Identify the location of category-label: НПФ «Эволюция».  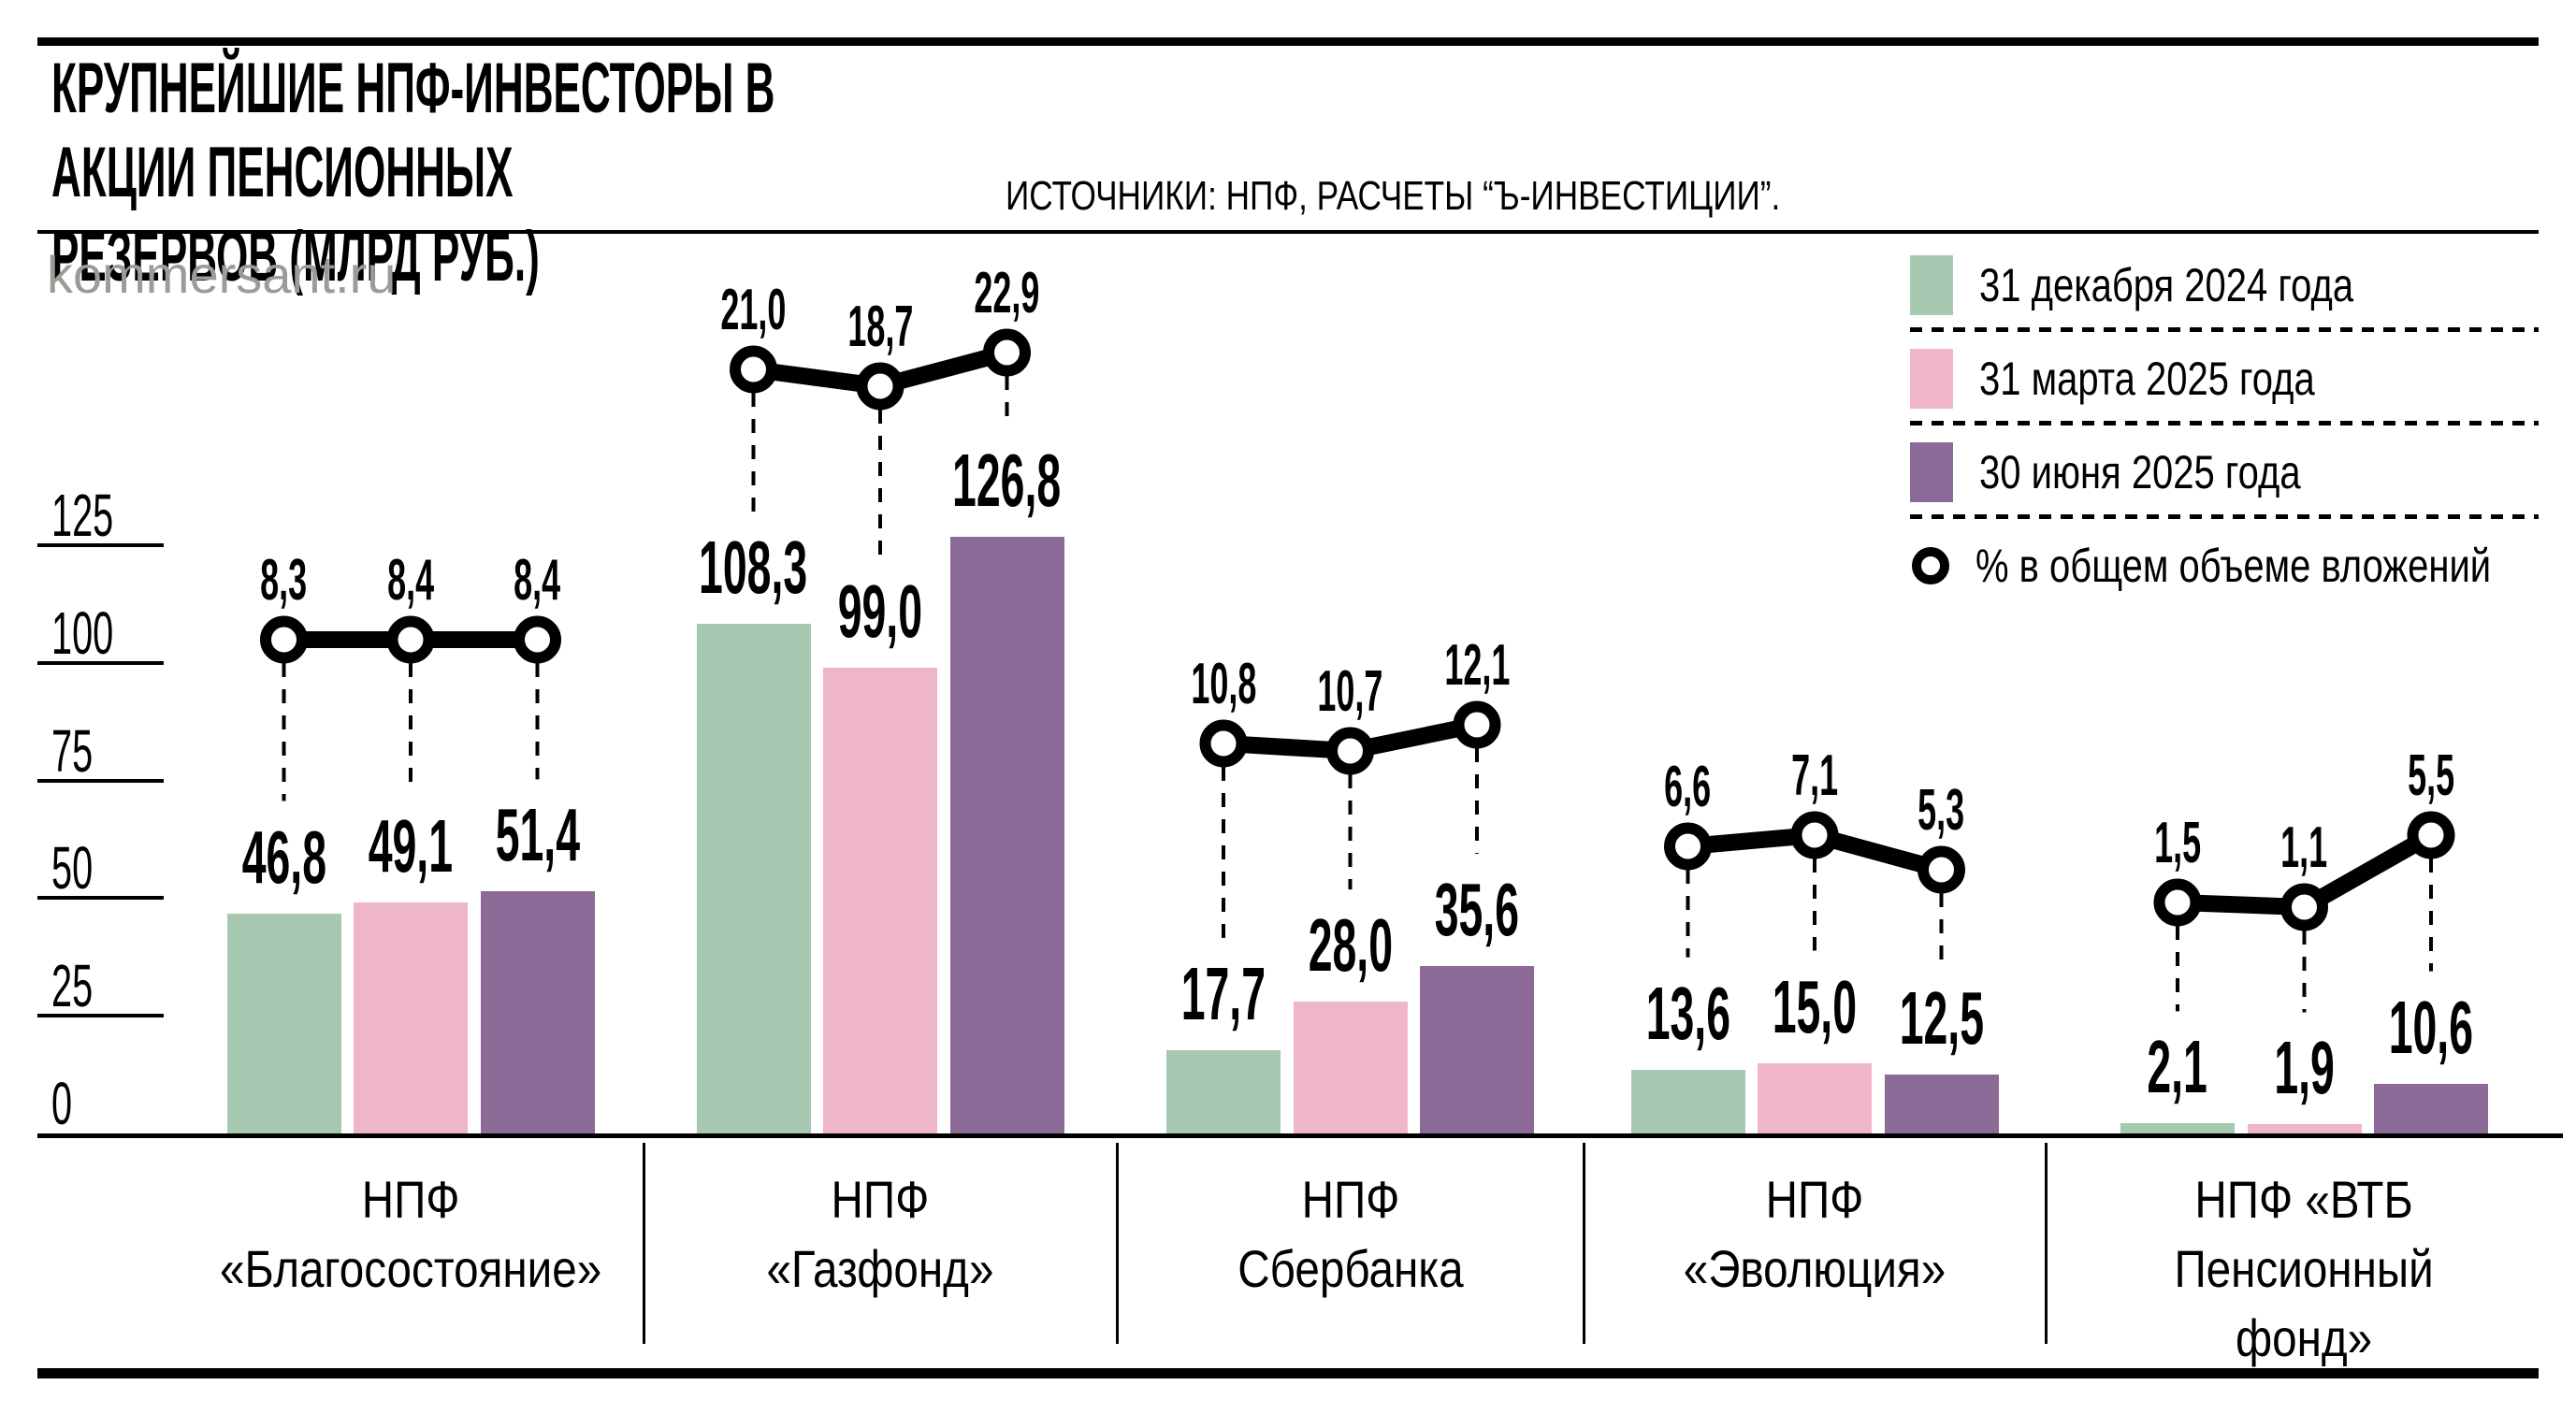
(1814, 1234).